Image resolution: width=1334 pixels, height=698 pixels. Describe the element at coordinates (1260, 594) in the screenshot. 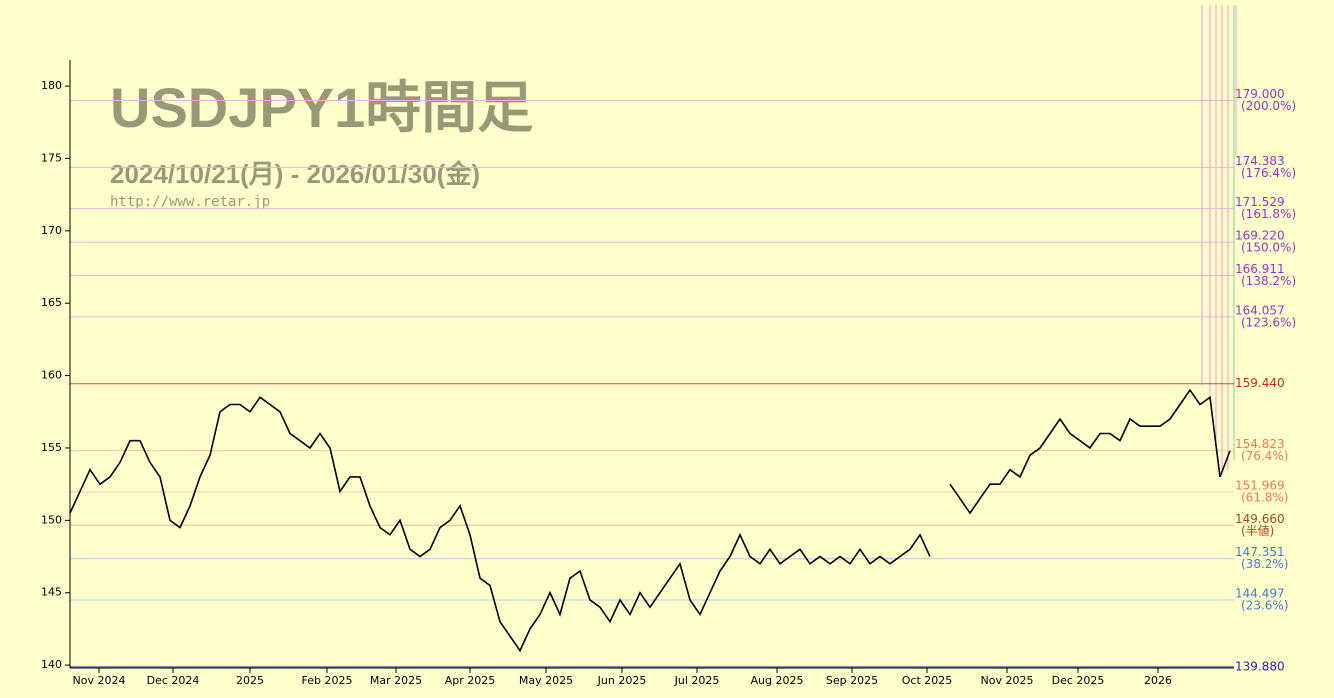

I see `level-label: 144.497` at that location.